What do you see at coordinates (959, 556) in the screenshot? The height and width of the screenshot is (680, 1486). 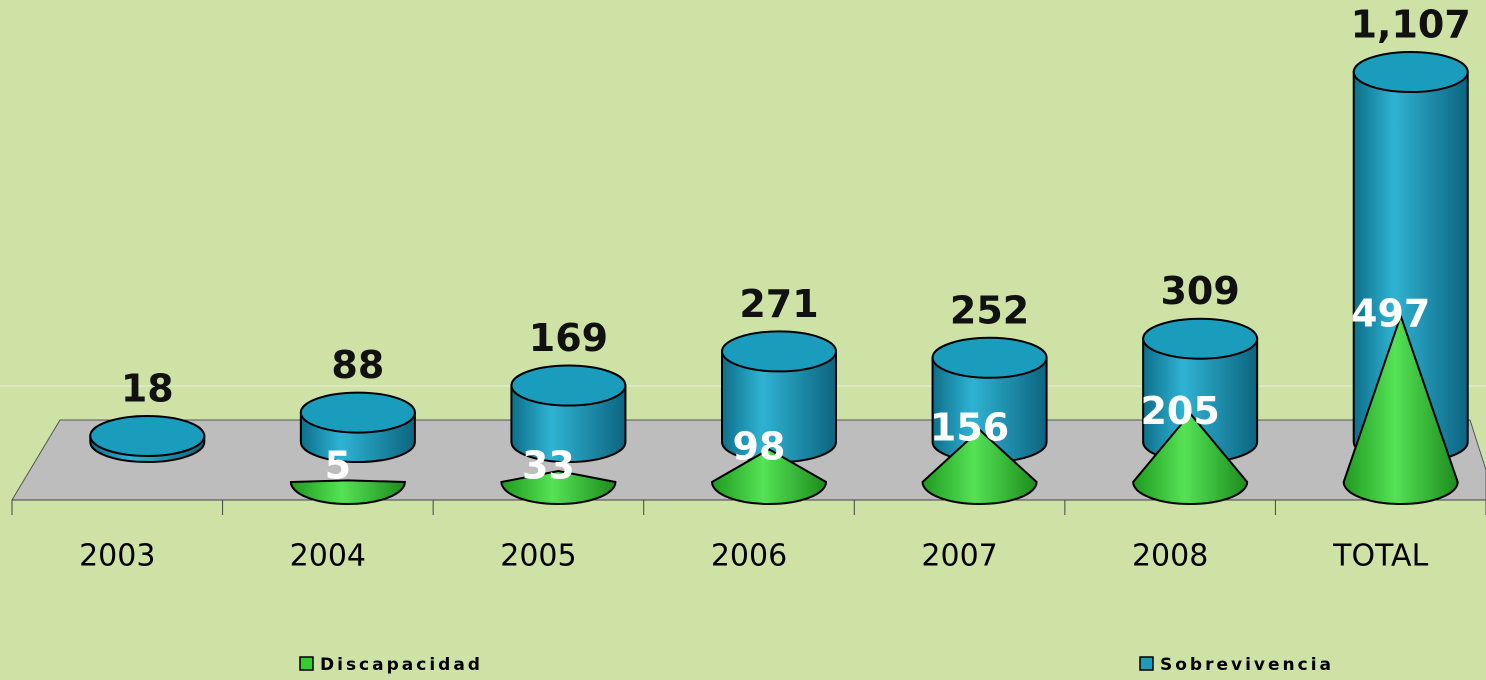 I see `x-tick-label: 2007` at bounding box center [959, 556].